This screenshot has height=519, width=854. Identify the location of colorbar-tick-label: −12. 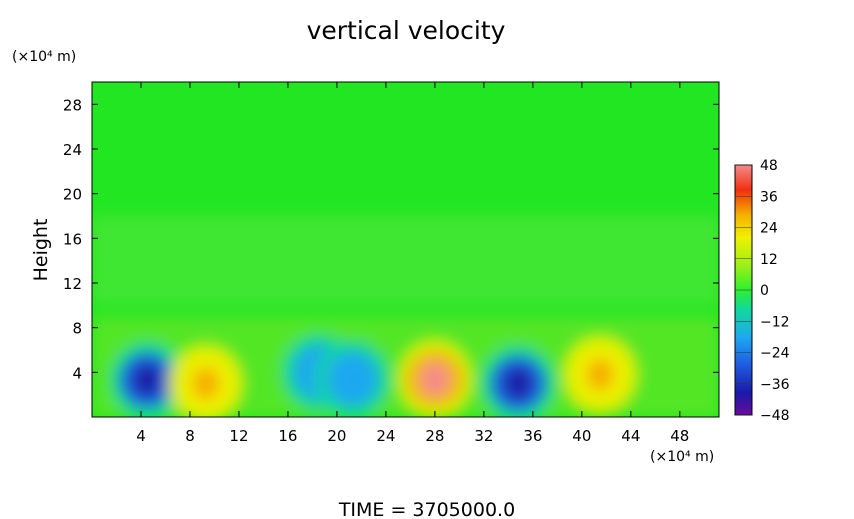
(775, 322).